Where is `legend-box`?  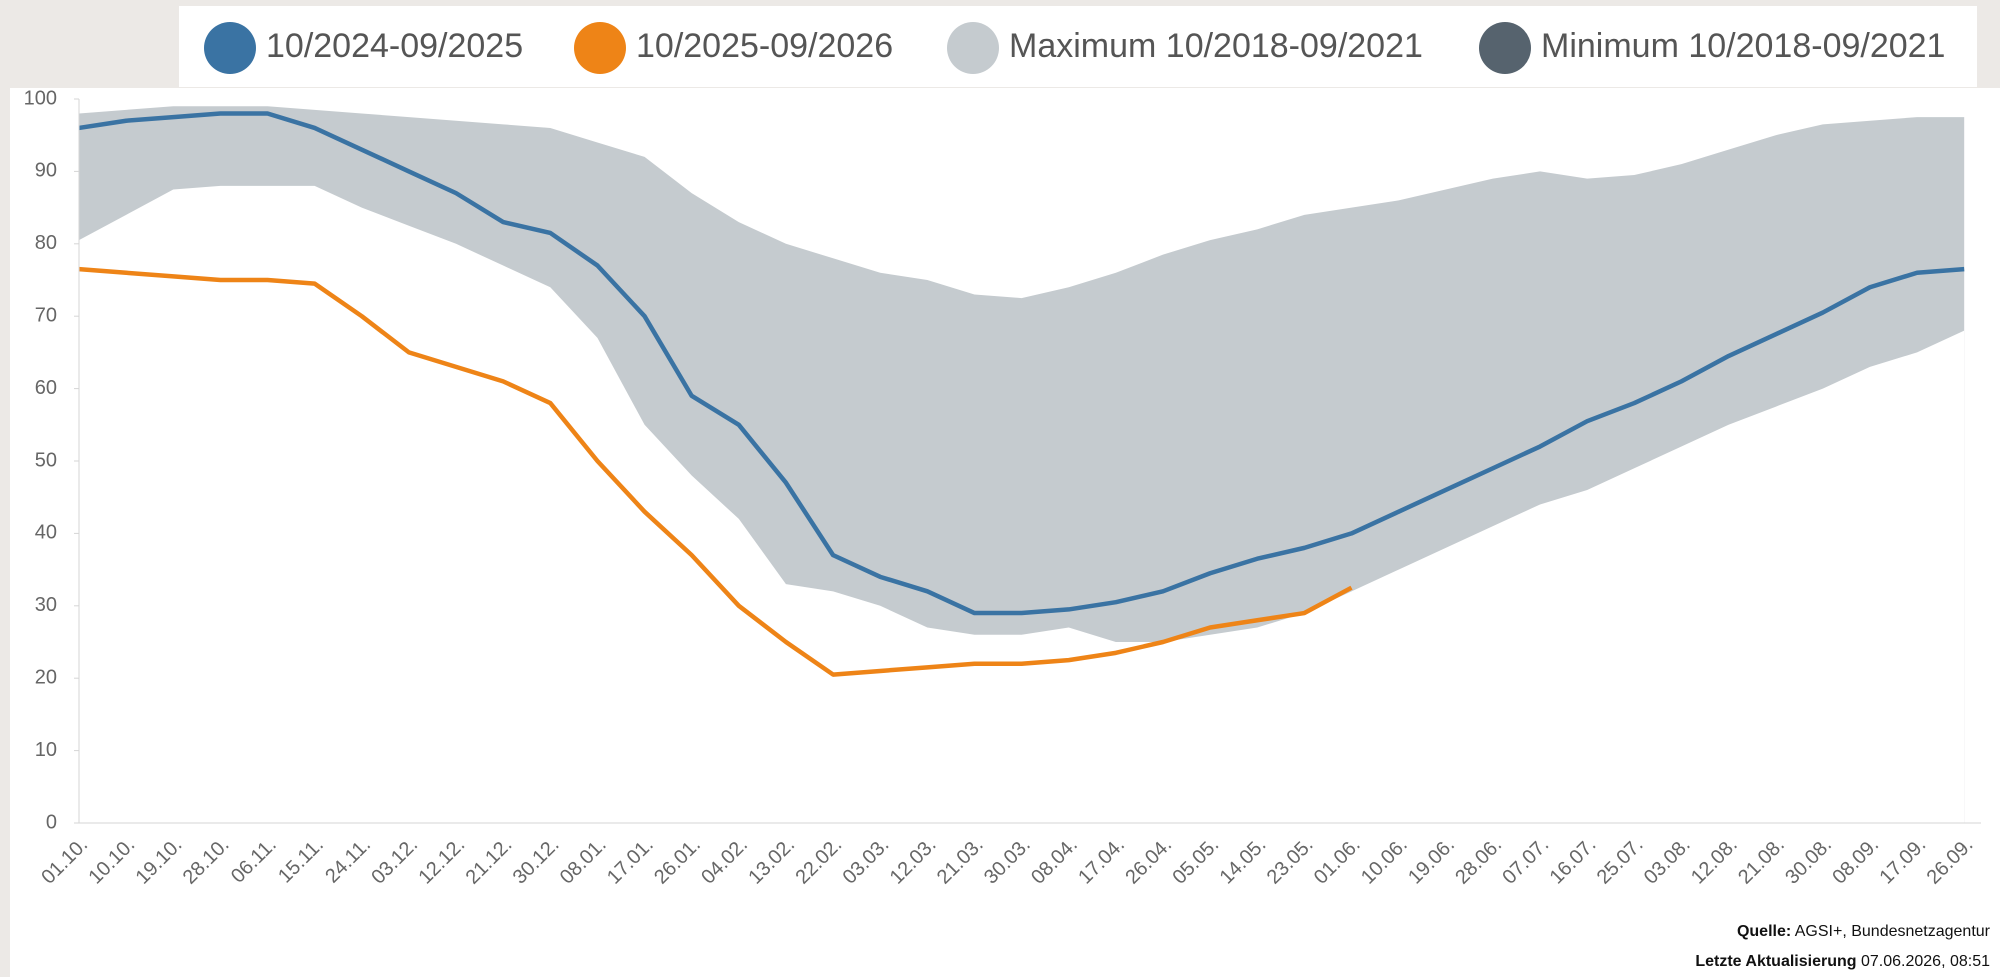 legend-box is located at coordinates (1078, 46).